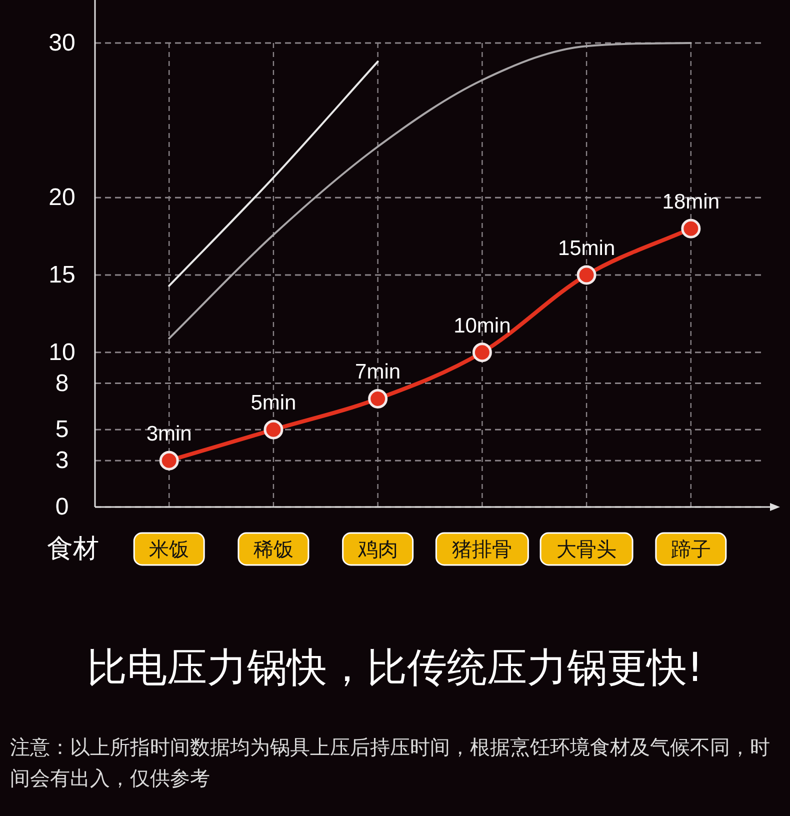 The height and width of the screenshot is (816, 790). Describe the element at coordinates (690, 549) in the screenshot. I see `x-tick-label: 蹄子` at that location.